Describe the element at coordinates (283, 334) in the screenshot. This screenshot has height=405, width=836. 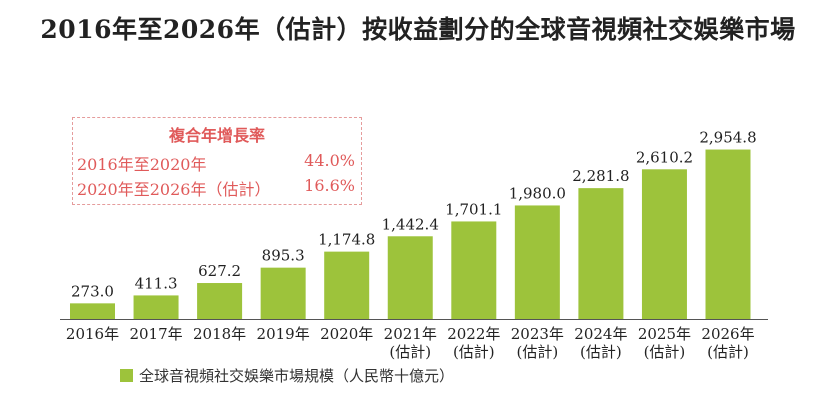
I see `x-tick-label: 2019年` at that location.